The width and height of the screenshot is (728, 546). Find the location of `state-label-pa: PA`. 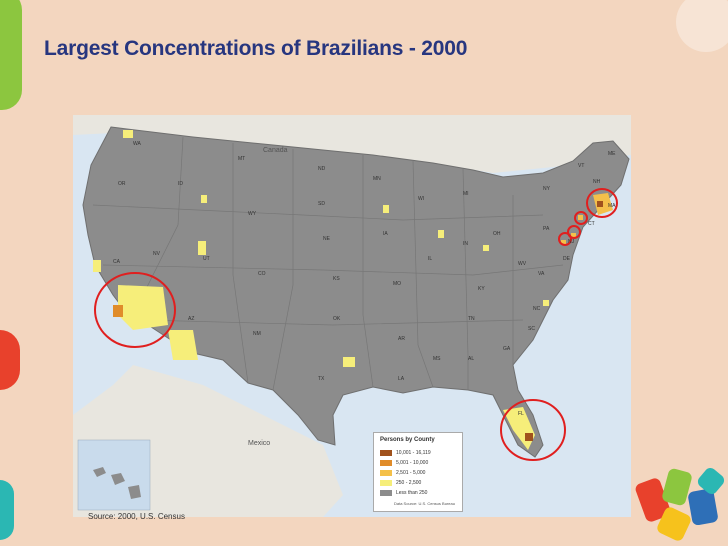

state-label-pa: PA is located at coordinates (546, 229).